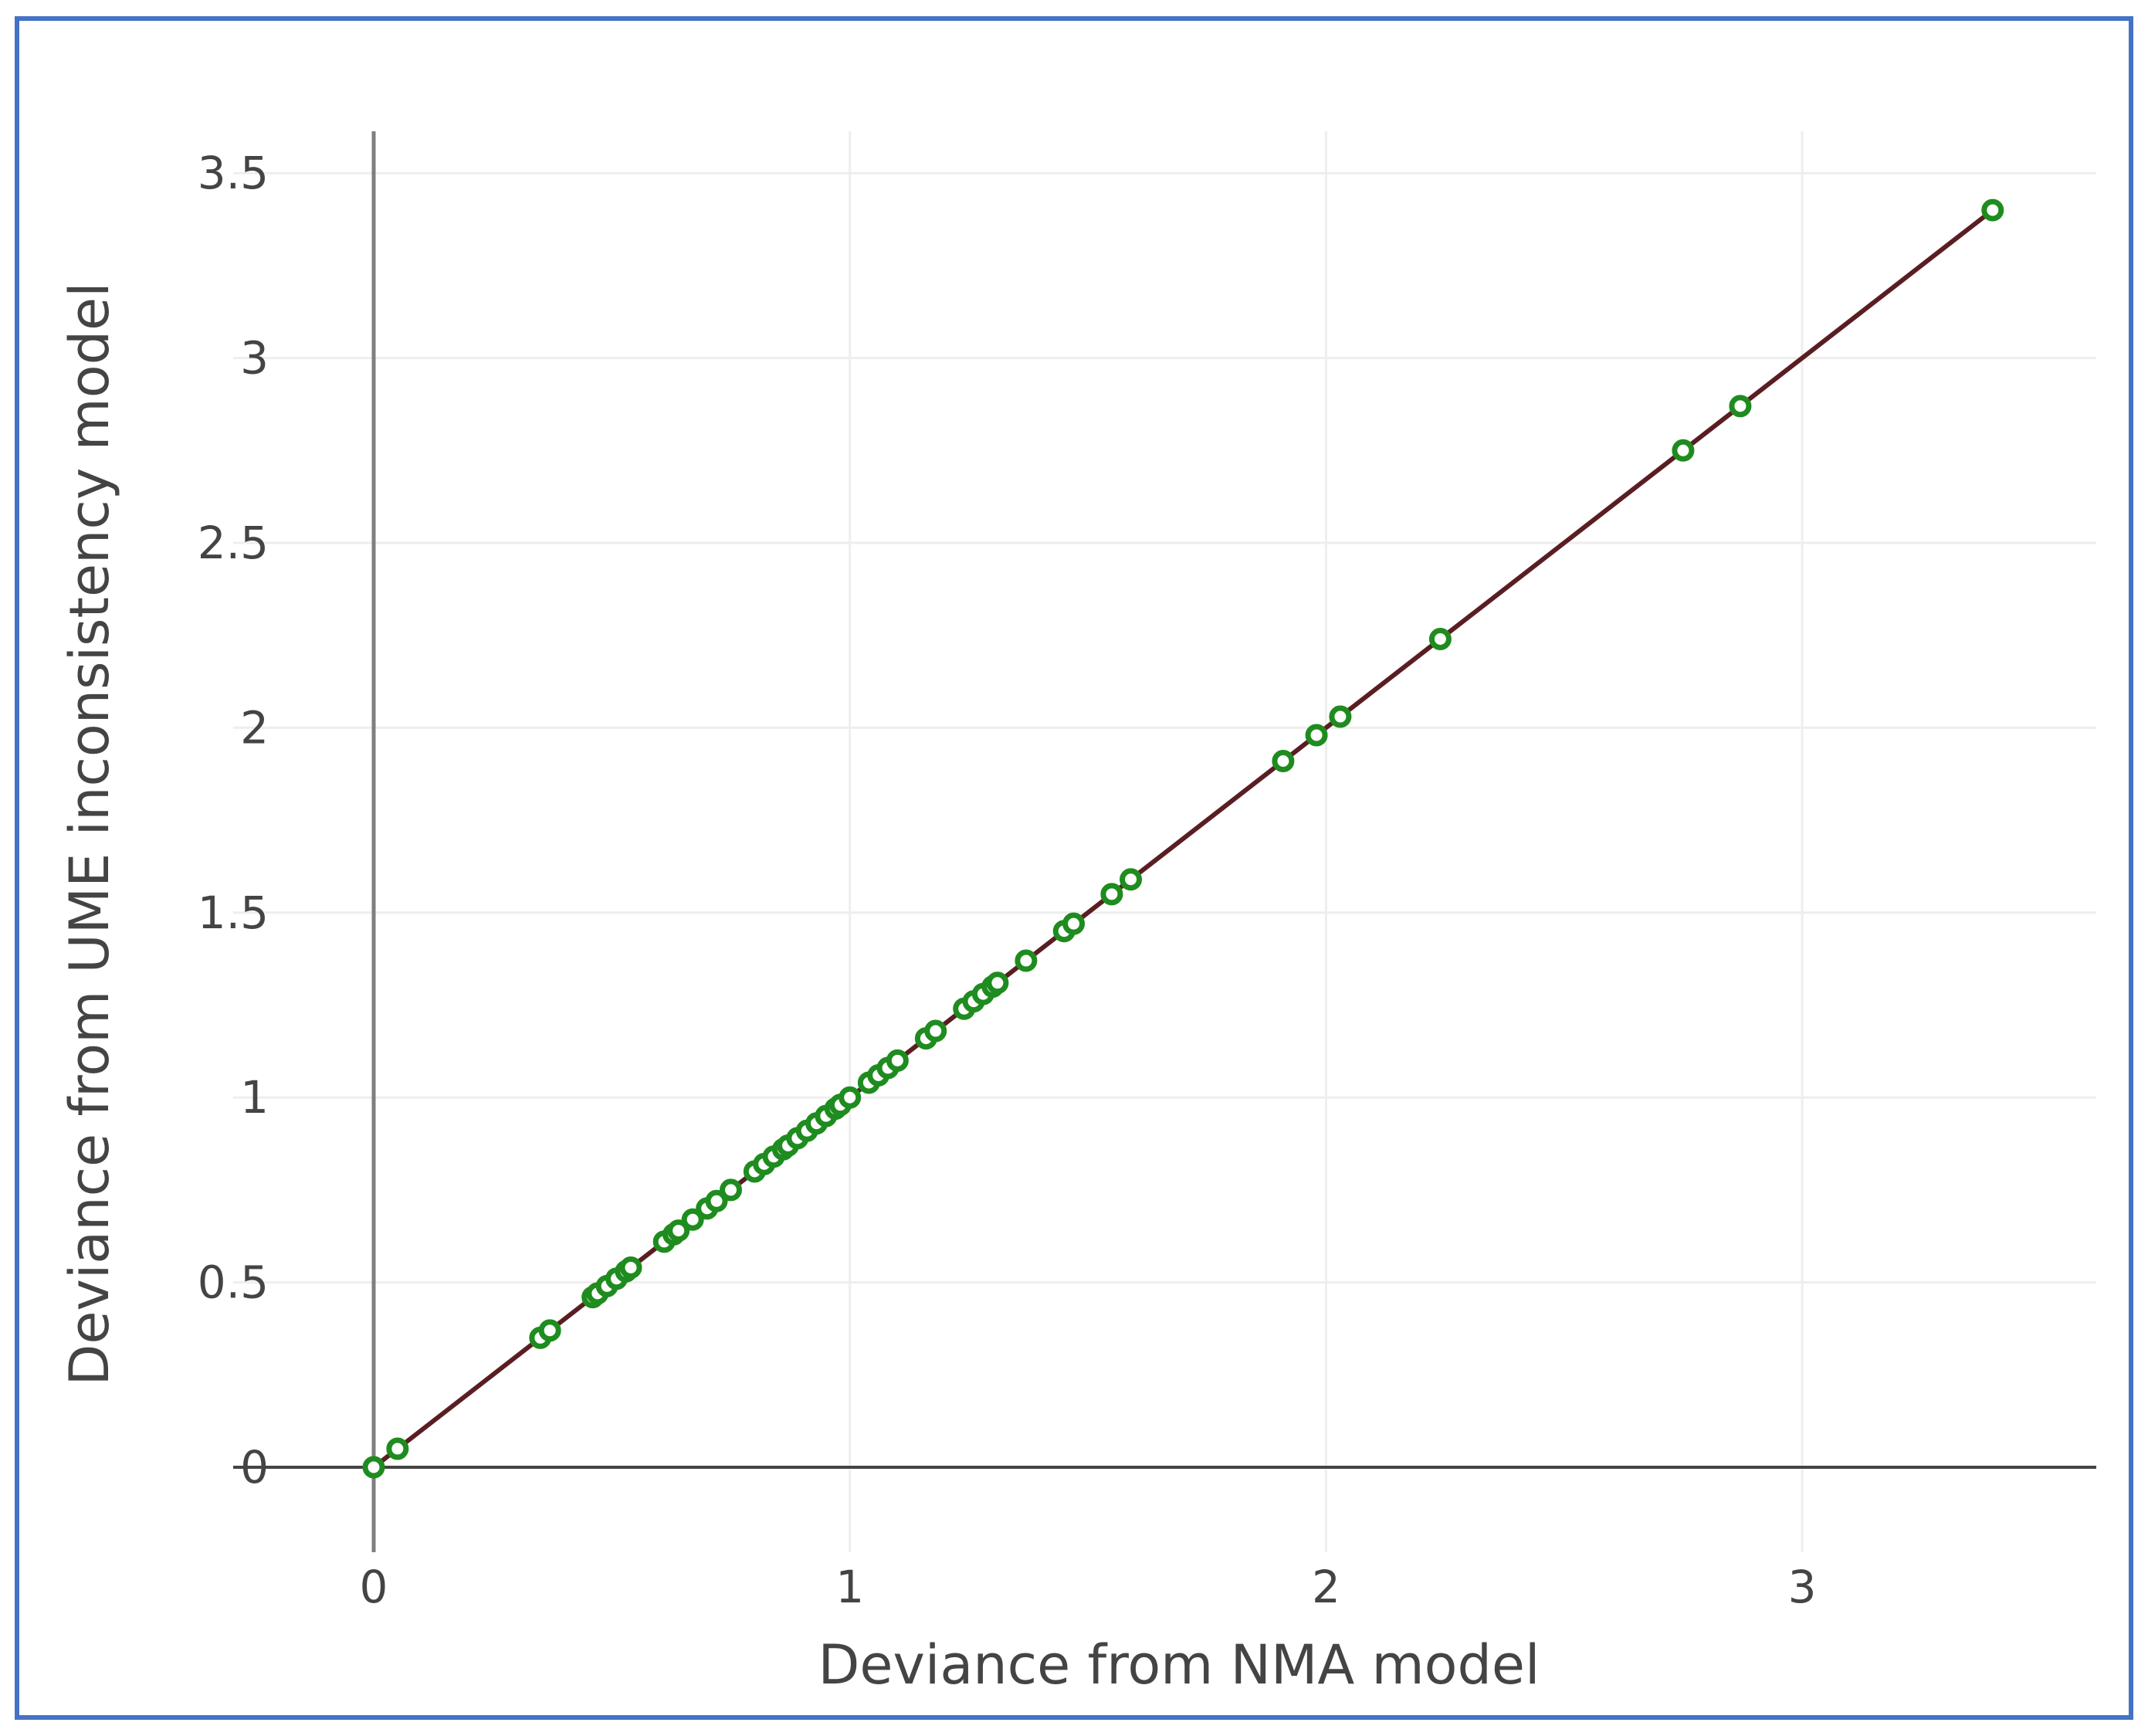 This screenshot has height=1736, width=2148. I want to click on x-tick-label: 0, so click(374, 1587).